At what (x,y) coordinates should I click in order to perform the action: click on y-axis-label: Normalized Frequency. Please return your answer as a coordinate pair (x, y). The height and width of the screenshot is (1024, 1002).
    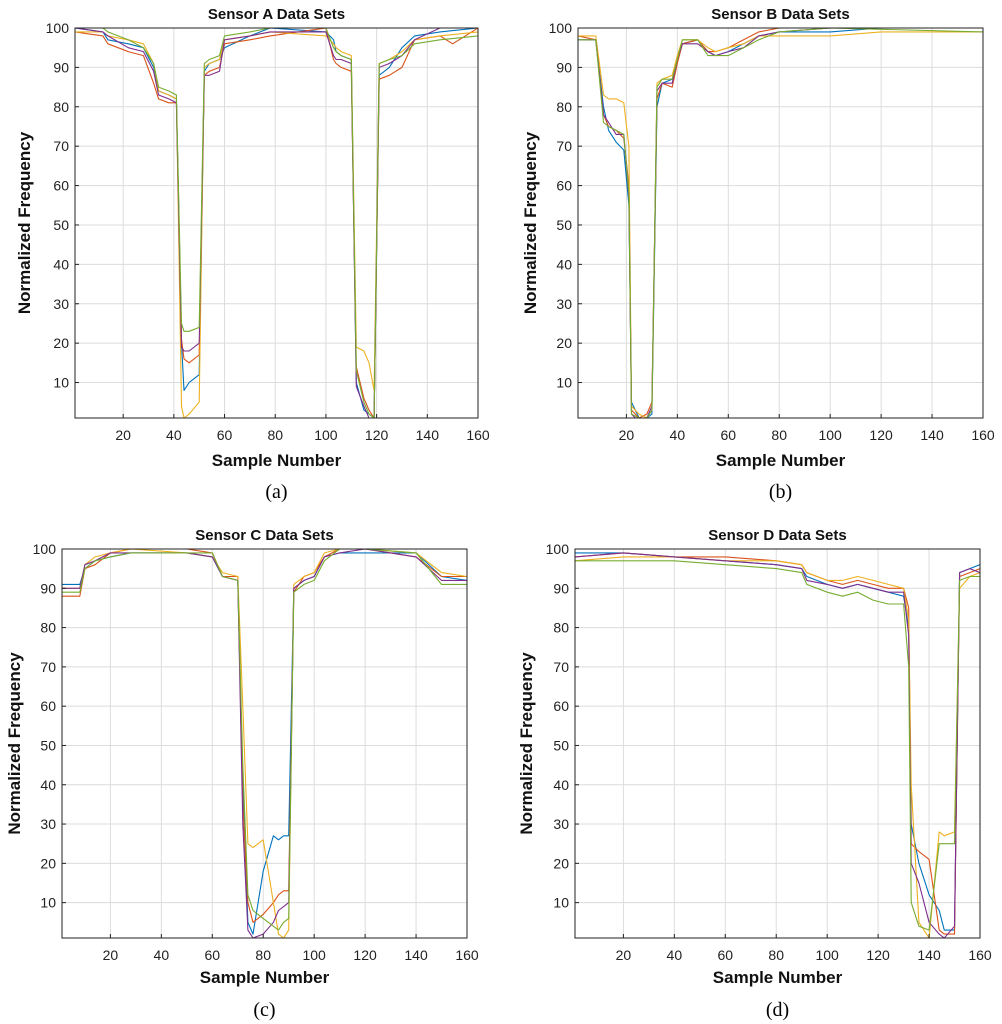
    Looking at the image, I should click on (526, 743).